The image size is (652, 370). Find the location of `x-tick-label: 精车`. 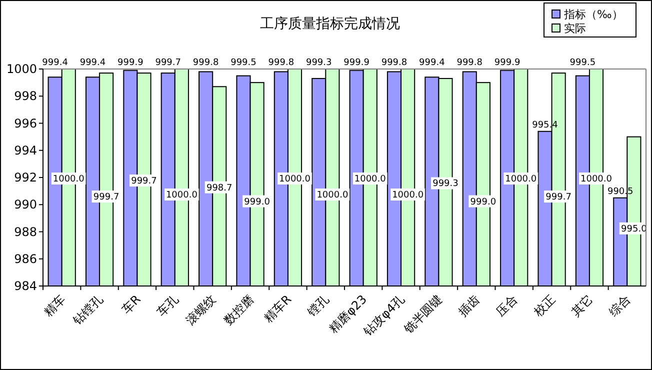

x-tick-label: 精车 is located at coordinates (54, 306).